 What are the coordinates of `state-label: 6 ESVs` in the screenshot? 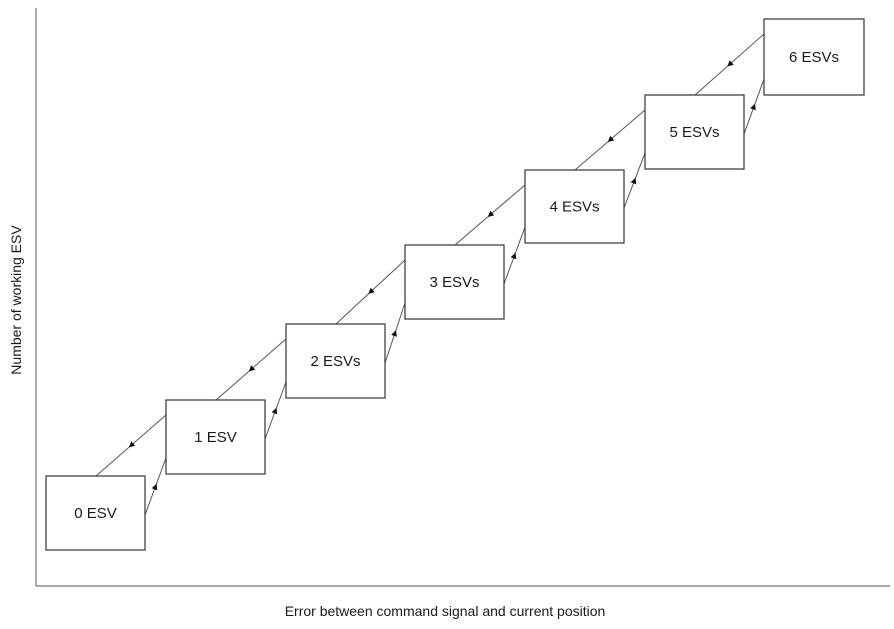 It's located at (814, 57).